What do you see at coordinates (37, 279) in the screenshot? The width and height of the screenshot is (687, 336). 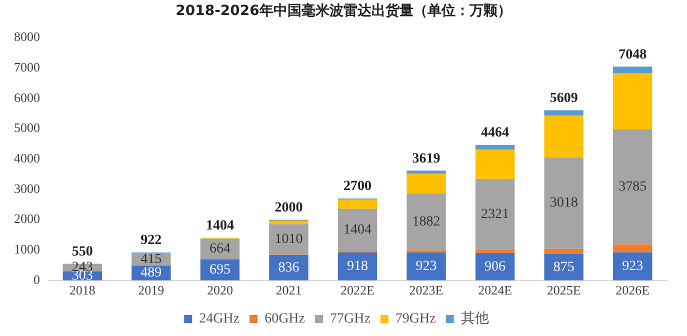 I see `y-tick-label: 0` at bounding box center [37, 279].